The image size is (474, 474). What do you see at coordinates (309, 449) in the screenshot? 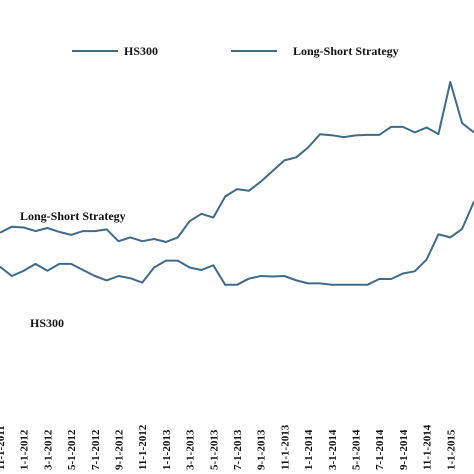
I see `x-tick-label: 1-1-2014` at bounding box center [309, 449].